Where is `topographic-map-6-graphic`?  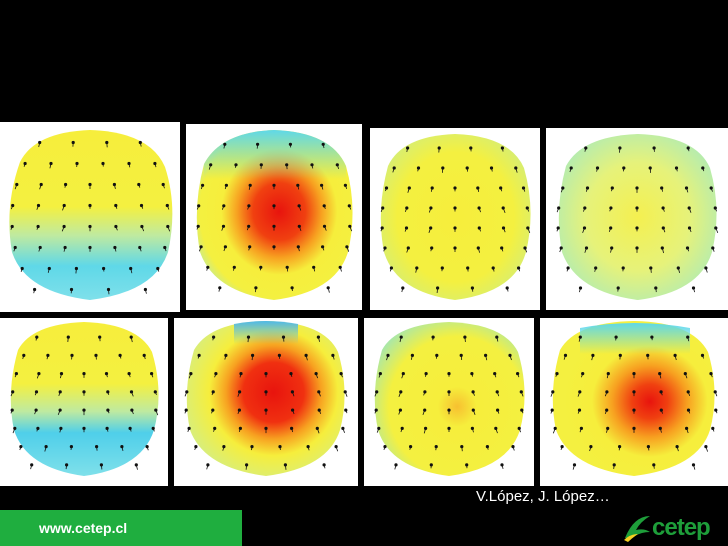
topographic-map-6-graphic is located at coordinates (266, 398).